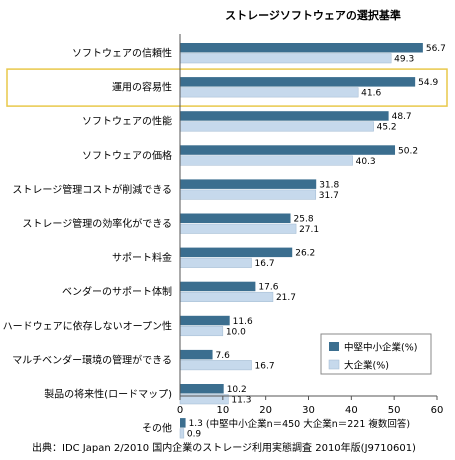 This screenshot has height=460, width=455. What do you see at coordinates (351, 410) in the screenshot?
I see `x-tick-label: 40` at bounding box center [351, 410].